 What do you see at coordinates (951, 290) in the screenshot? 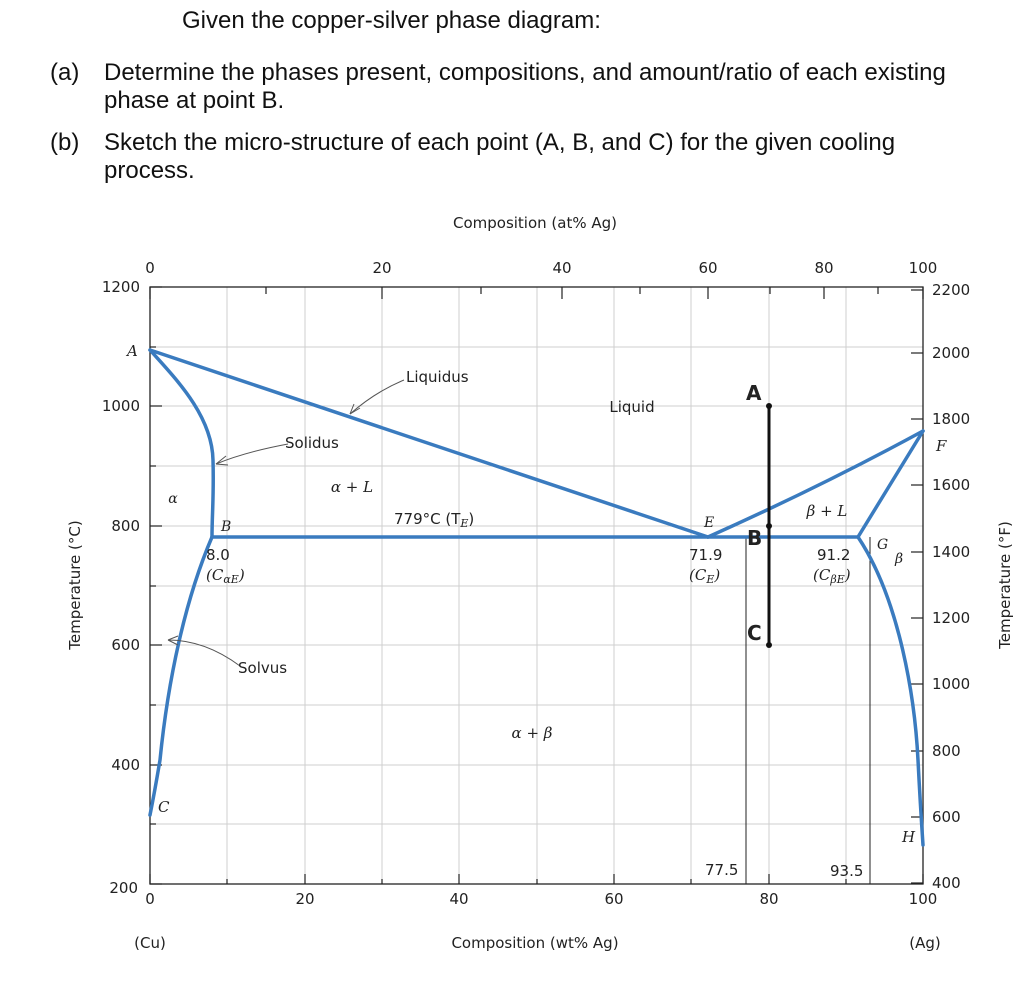
I see `right-tick-label: 2200` at bounding box center [951, 290].